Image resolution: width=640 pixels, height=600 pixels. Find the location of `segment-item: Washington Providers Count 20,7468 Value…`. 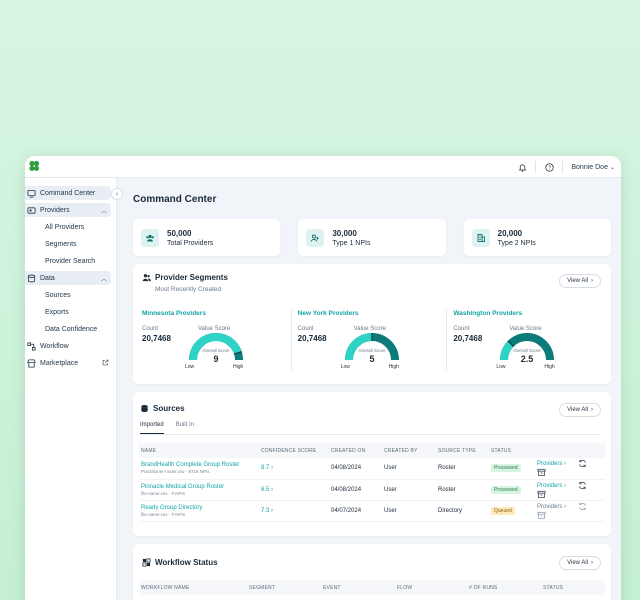

segment-item: Washington Providers Count 20,7468 Value… is located at coordinates (524, 340).